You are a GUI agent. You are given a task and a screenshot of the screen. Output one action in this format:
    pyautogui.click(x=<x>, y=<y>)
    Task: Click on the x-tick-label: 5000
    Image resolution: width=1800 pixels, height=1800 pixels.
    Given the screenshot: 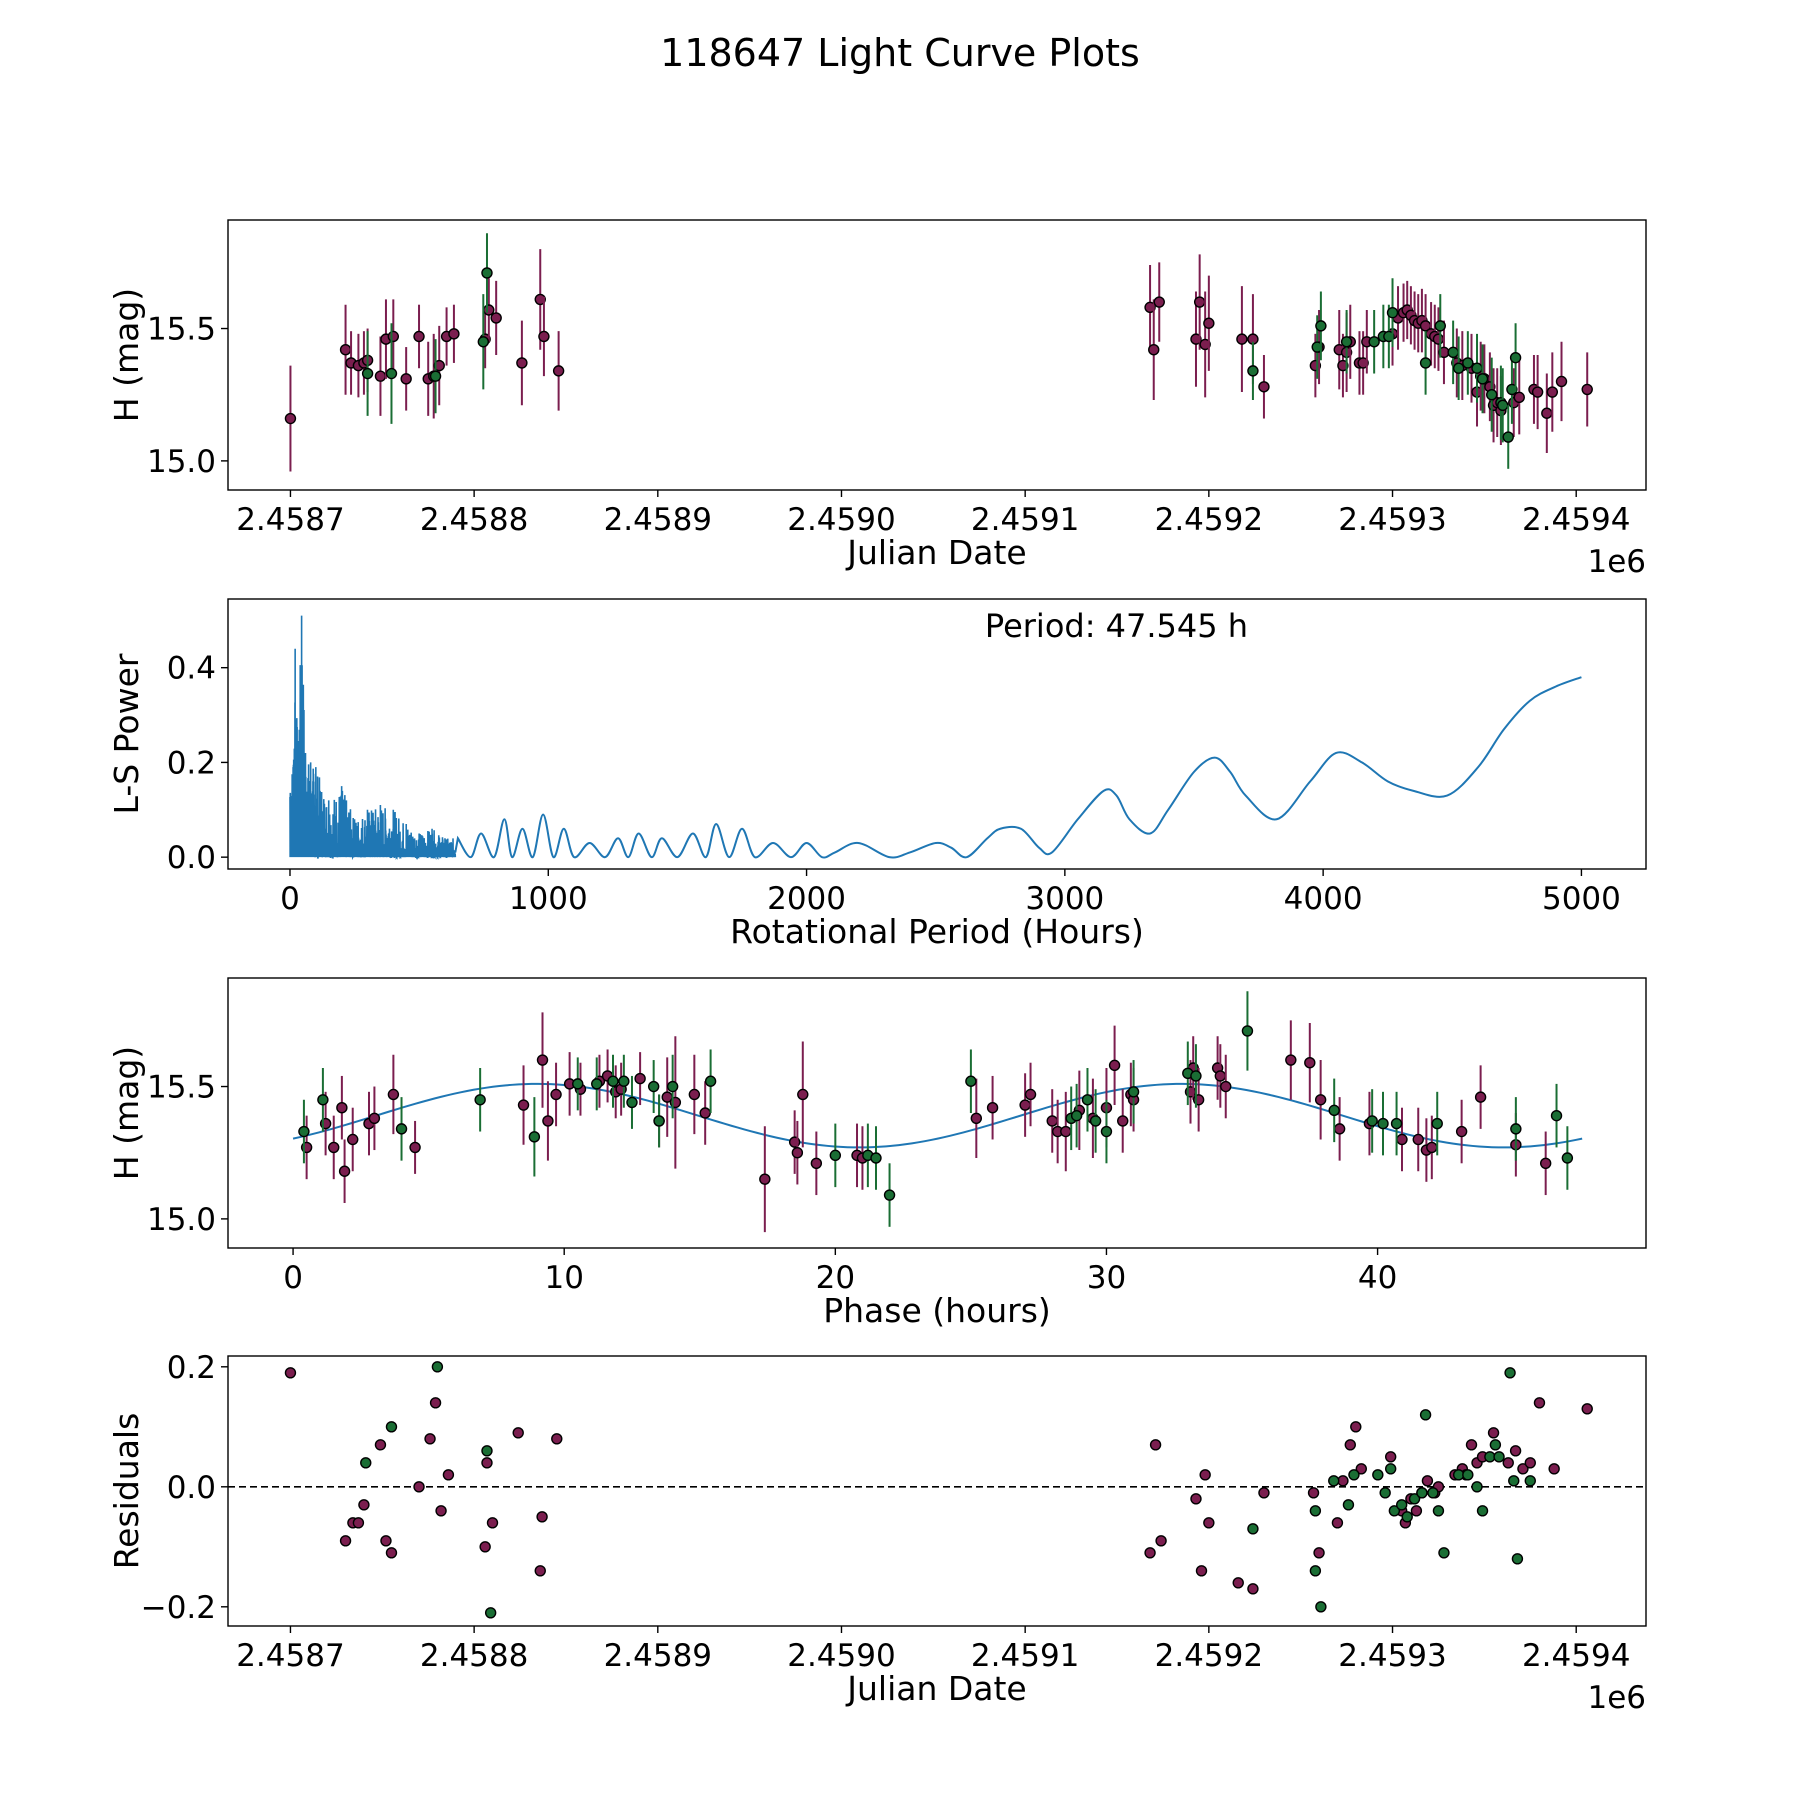 What is the action you would take?
    pyautogui.click(x=1581, y=899)
    